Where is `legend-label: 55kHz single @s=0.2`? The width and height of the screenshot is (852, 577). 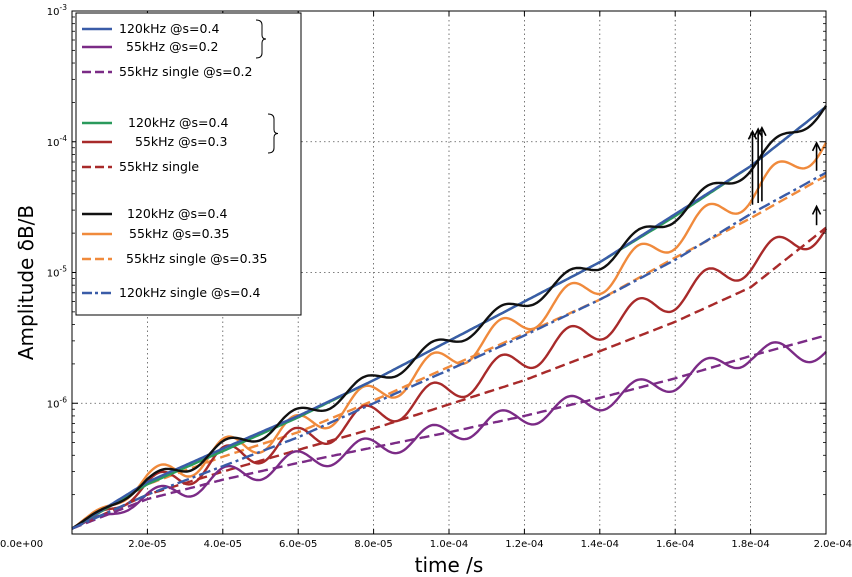
legend-label: 55kHz single @s=0.2 is located at coordinates (185, 71).